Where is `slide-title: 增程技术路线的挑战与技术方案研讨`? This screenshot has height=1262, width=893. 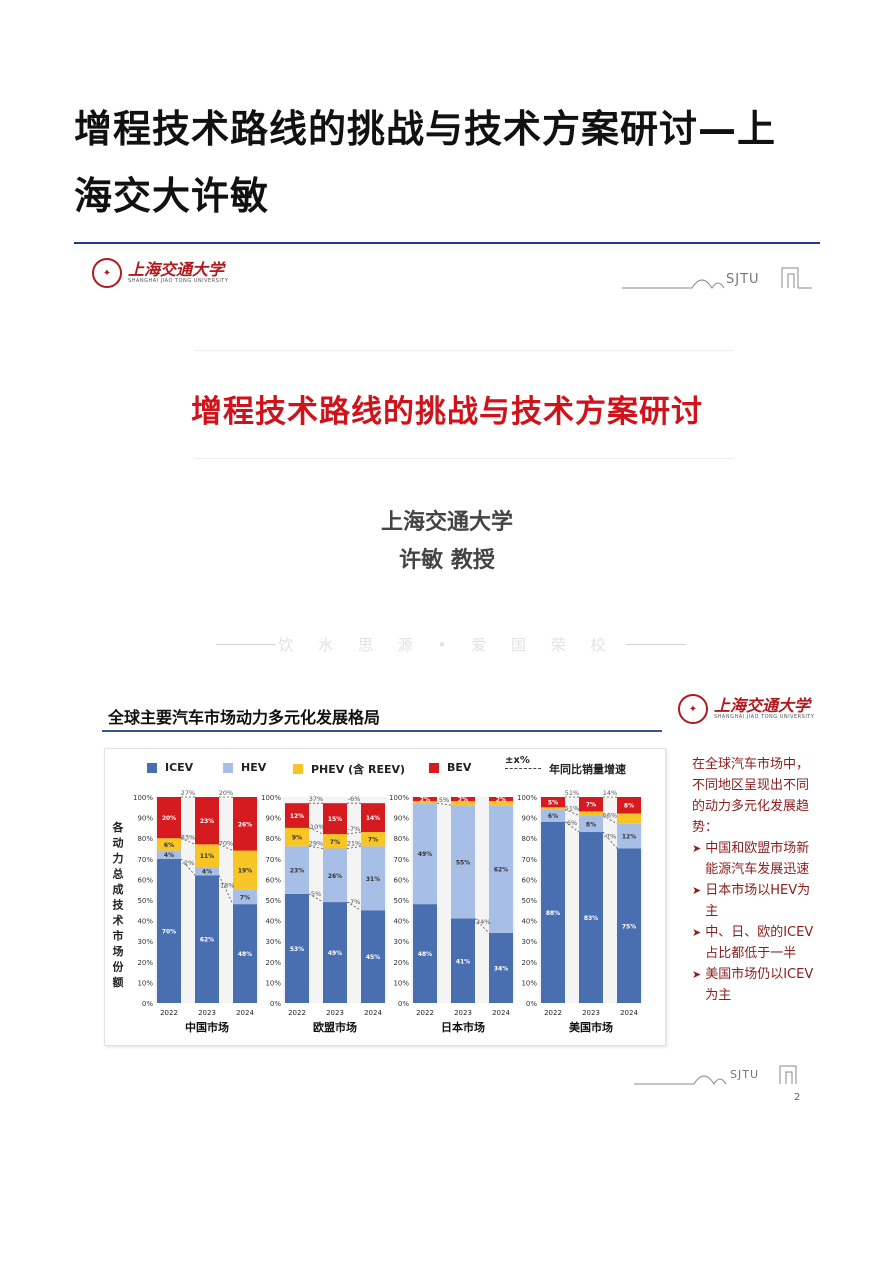 slide-title: 增程技术路线的挑战与技术方案研讨 is located at coordinates (447, 412).